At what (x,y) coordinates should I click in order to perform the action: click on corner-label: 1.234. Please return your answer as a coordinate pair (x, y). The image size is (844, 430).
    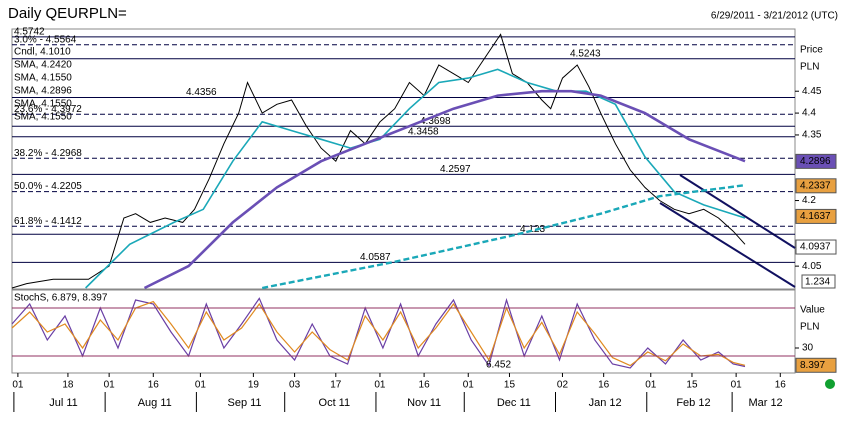
    Looking at the image, I should click on (817, 282).